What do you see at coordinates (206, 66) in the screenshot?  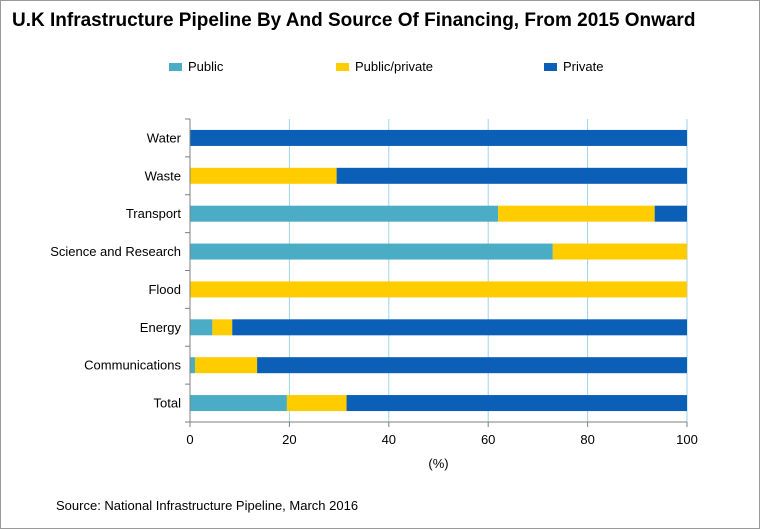 I see `legend-label-public: Public` at bounding box center [206, 66].